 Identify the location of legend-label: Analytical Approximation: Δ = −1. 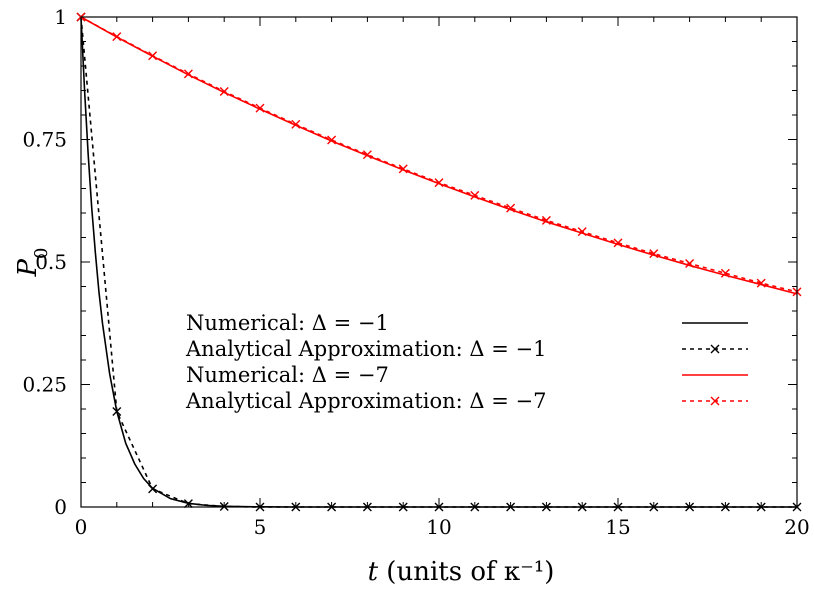
(366, 349).